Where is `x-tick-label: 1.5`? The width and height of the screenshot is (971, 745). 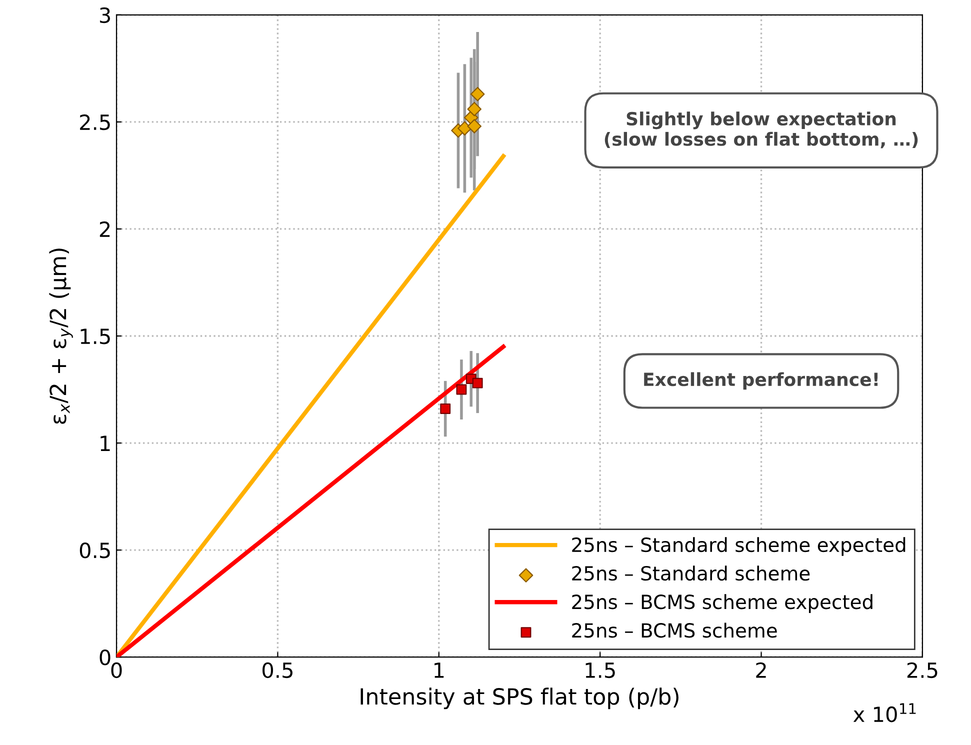
x-tick-label: 1.5 is located at coordinates (600, 670).